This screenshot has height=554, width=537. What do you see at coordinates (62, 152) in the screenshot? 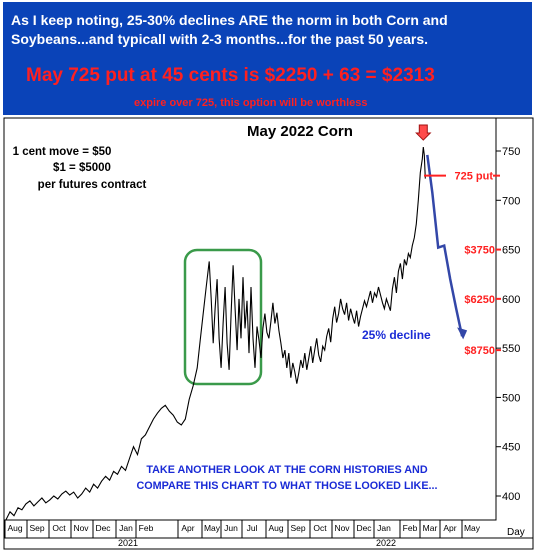
I see `scale-note-line: 1 cent move = $50` at bounding box center [62, 152].